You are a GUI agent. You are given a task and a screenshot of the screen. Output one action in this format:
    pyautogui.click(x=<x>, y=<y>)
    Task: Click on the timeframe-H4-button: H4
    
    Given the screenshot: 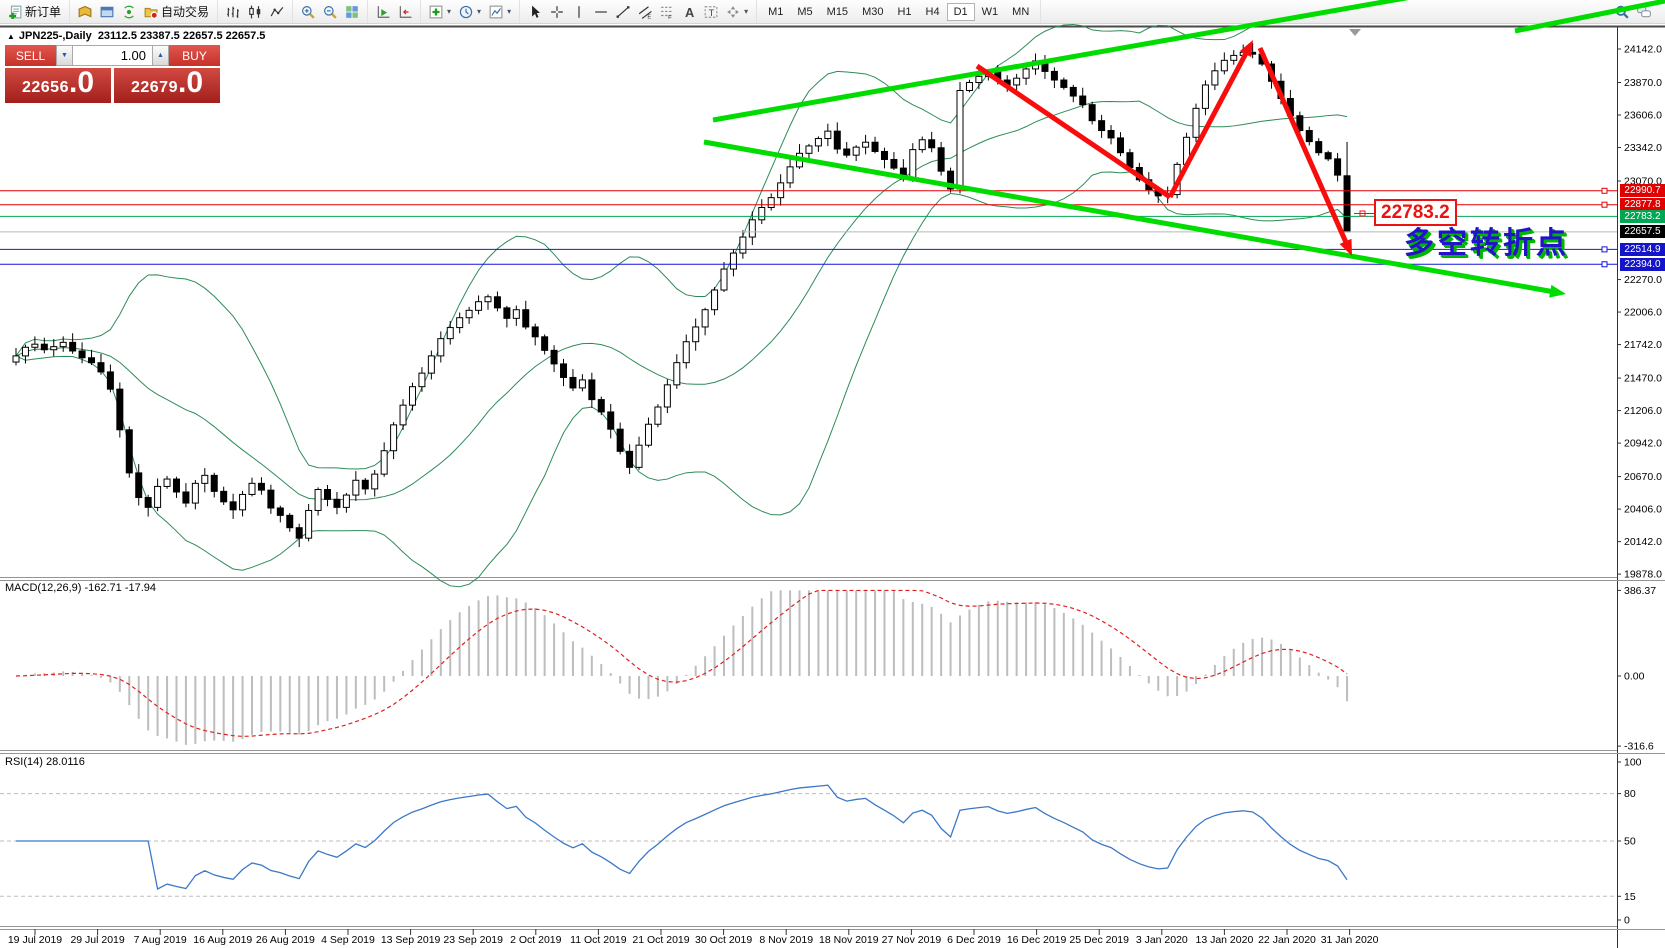 What is the action you would take?
    pyautogui.click(x=932, y=11)
    